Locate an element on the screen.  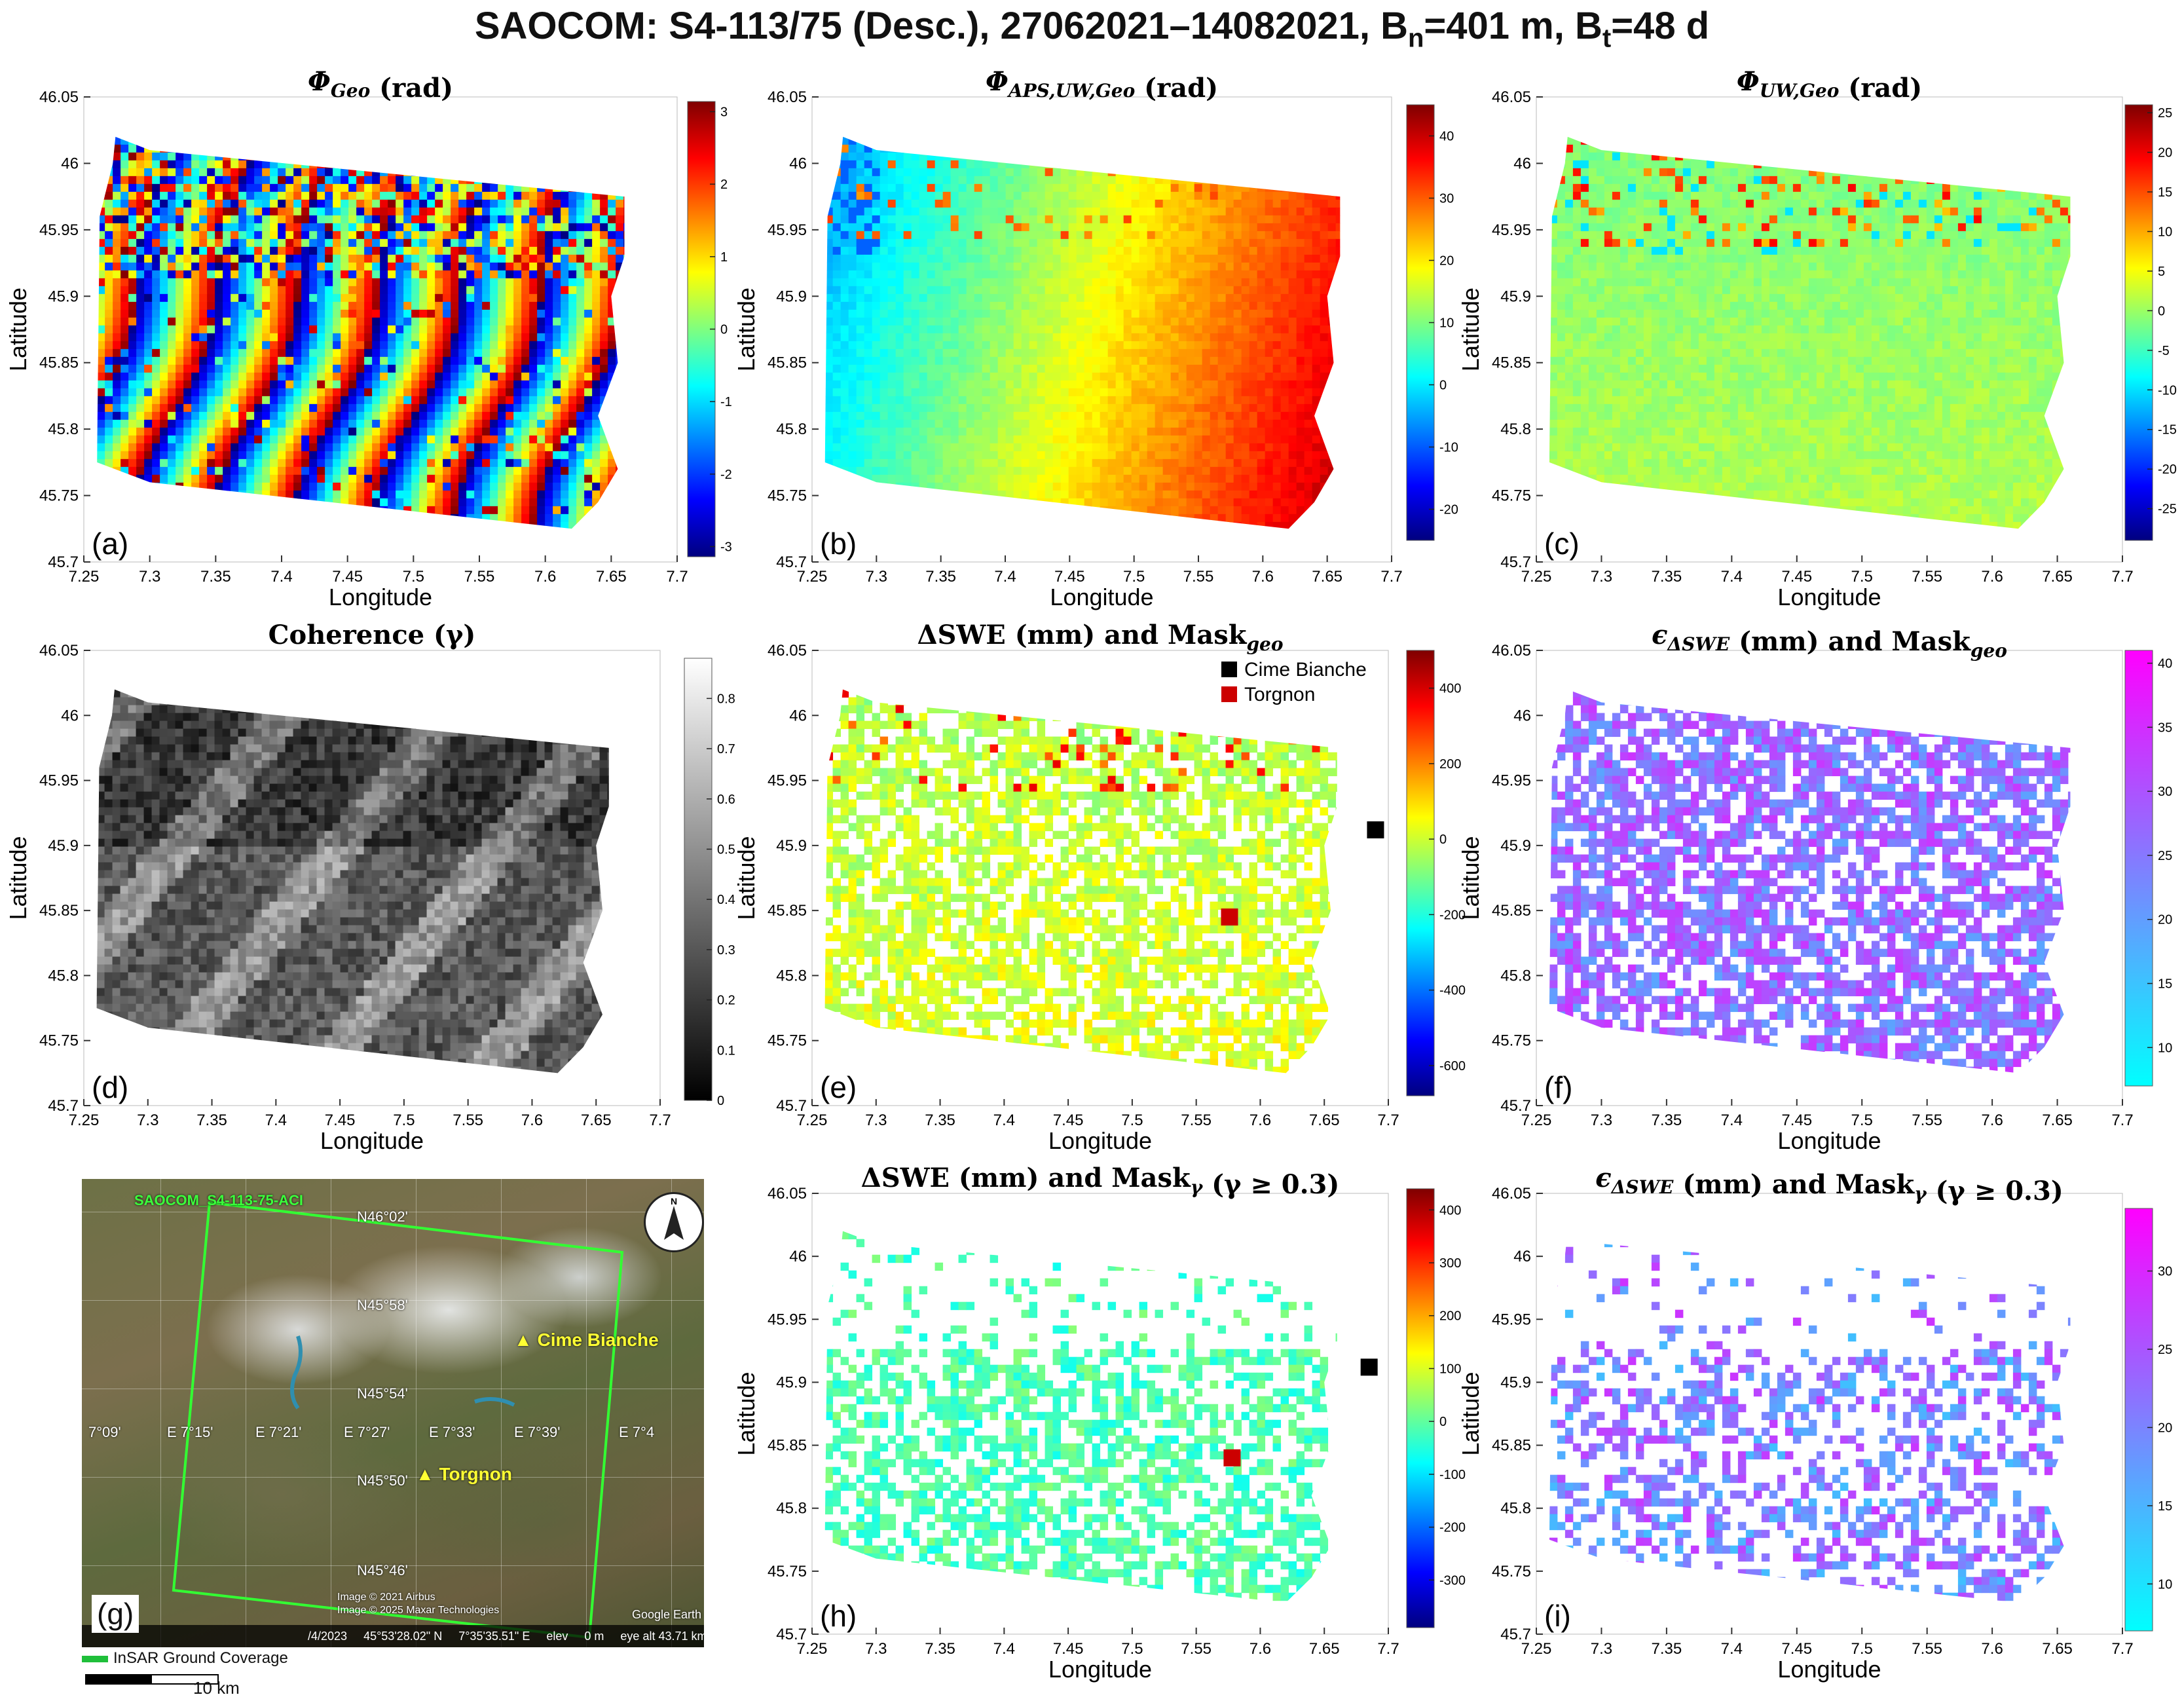
place-cime-bianche: ▲ Cime Bianche is located at coordinates (586, 1340).